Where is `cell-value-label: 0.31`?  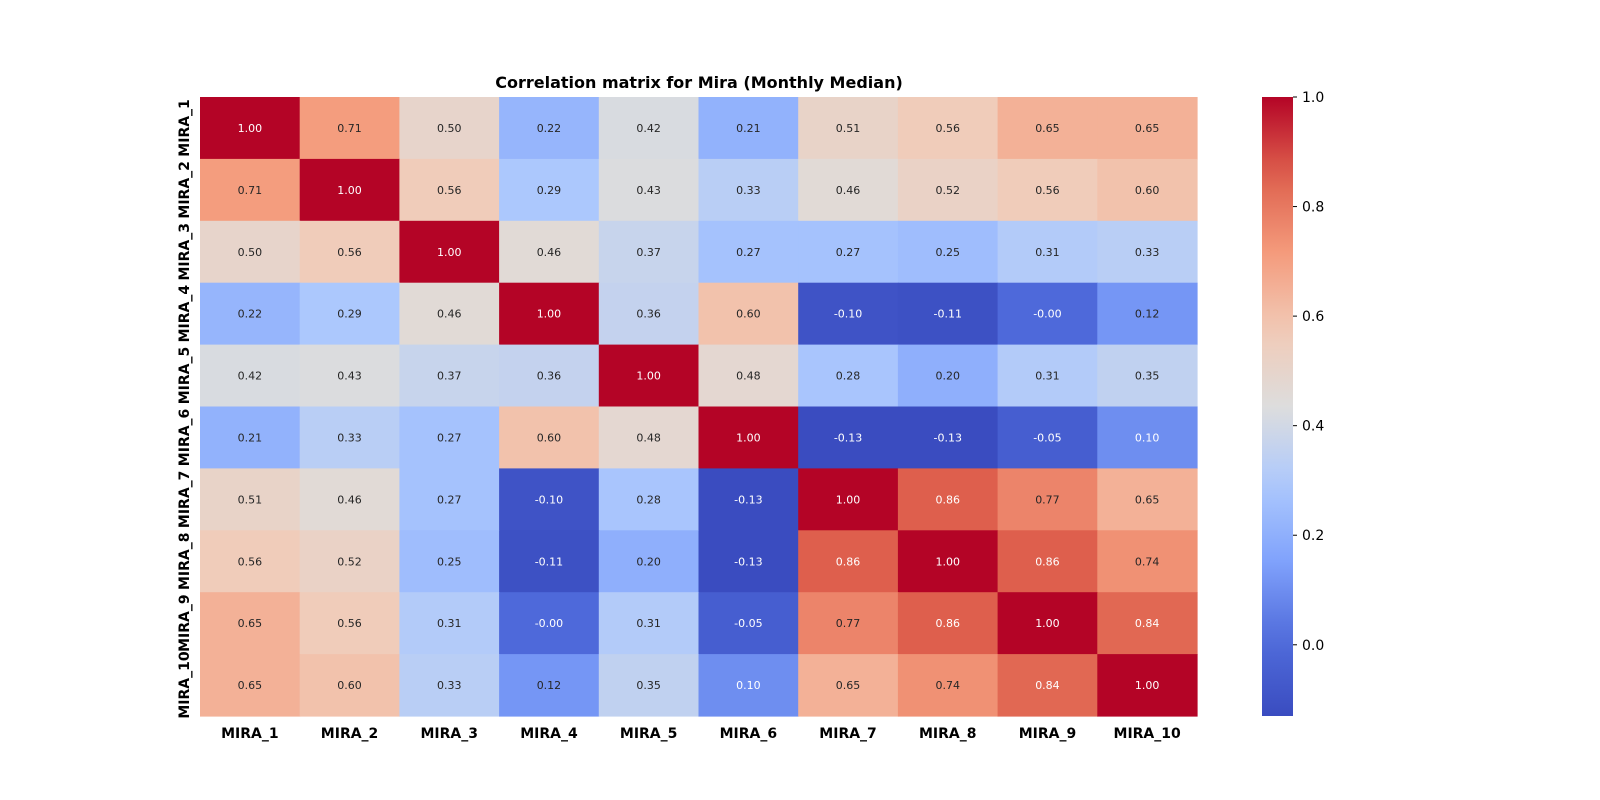 cell-value-label: 0.31 is located at coordinates (449, 623).